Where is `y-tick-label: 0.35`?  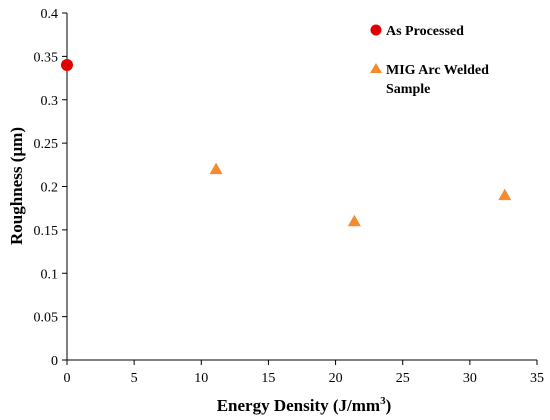 y-tick-label: 0.35 is located at coordinates (46, 57).